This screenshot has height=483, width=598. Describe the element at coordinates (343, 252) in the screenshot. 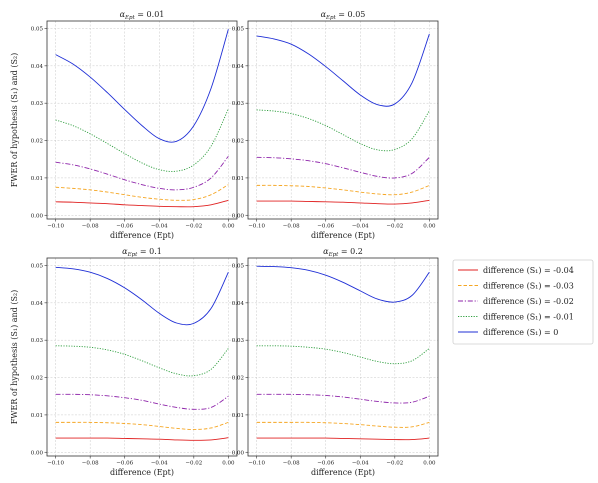

I see `panel-title: αEpt = 0.2` at that location.